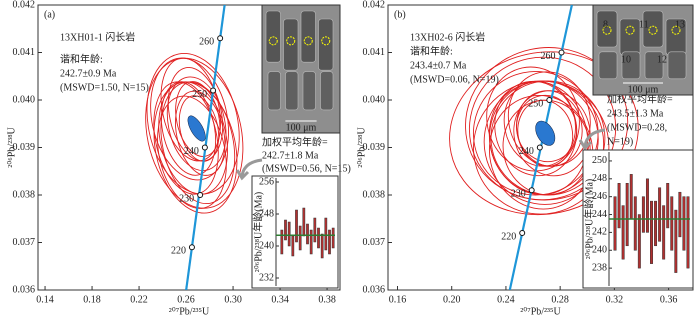 This screenshot has width=700, height=321. Describe the element at coordinates (24, 147) in the screenshot. I see `y-tick-label: 0.039` at that location.